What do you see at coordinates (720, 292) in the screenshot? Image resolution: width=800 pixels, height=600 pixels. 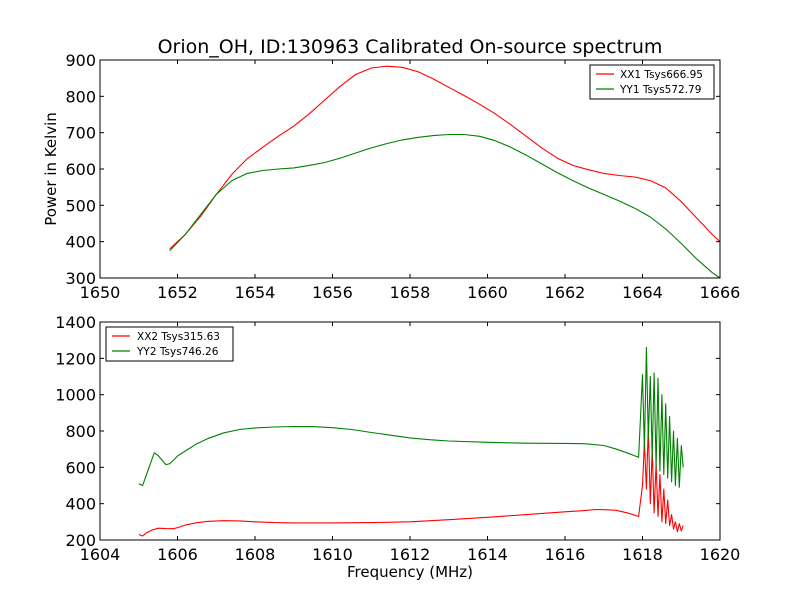 I see `x-tick-label: 1666` at bounding box center [720, 292].